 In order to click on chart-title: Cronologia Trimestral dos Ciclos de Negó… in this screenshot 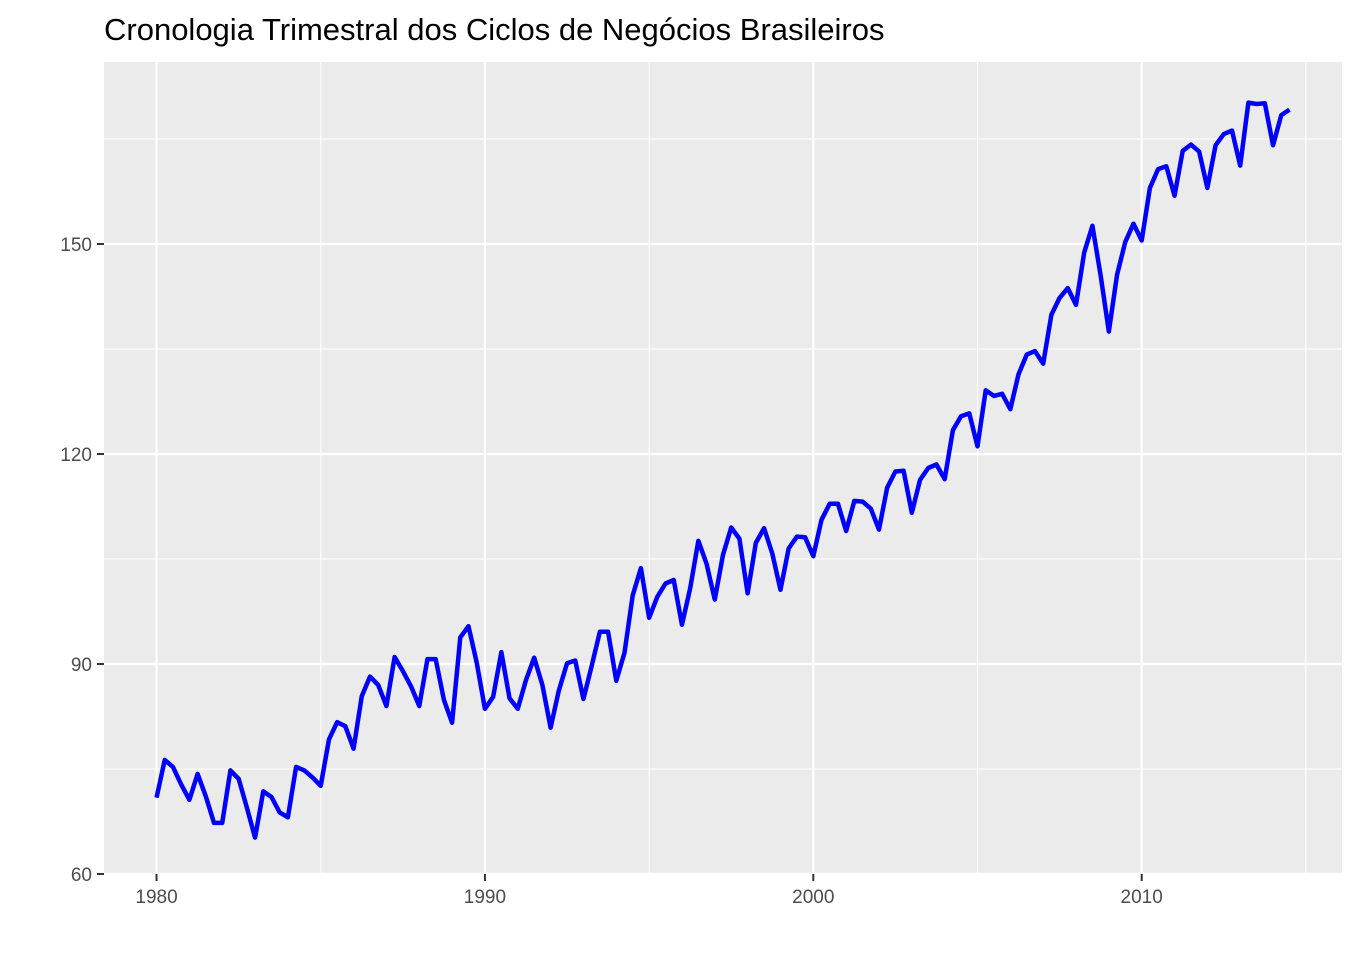, I will do `click(494, 29)`.